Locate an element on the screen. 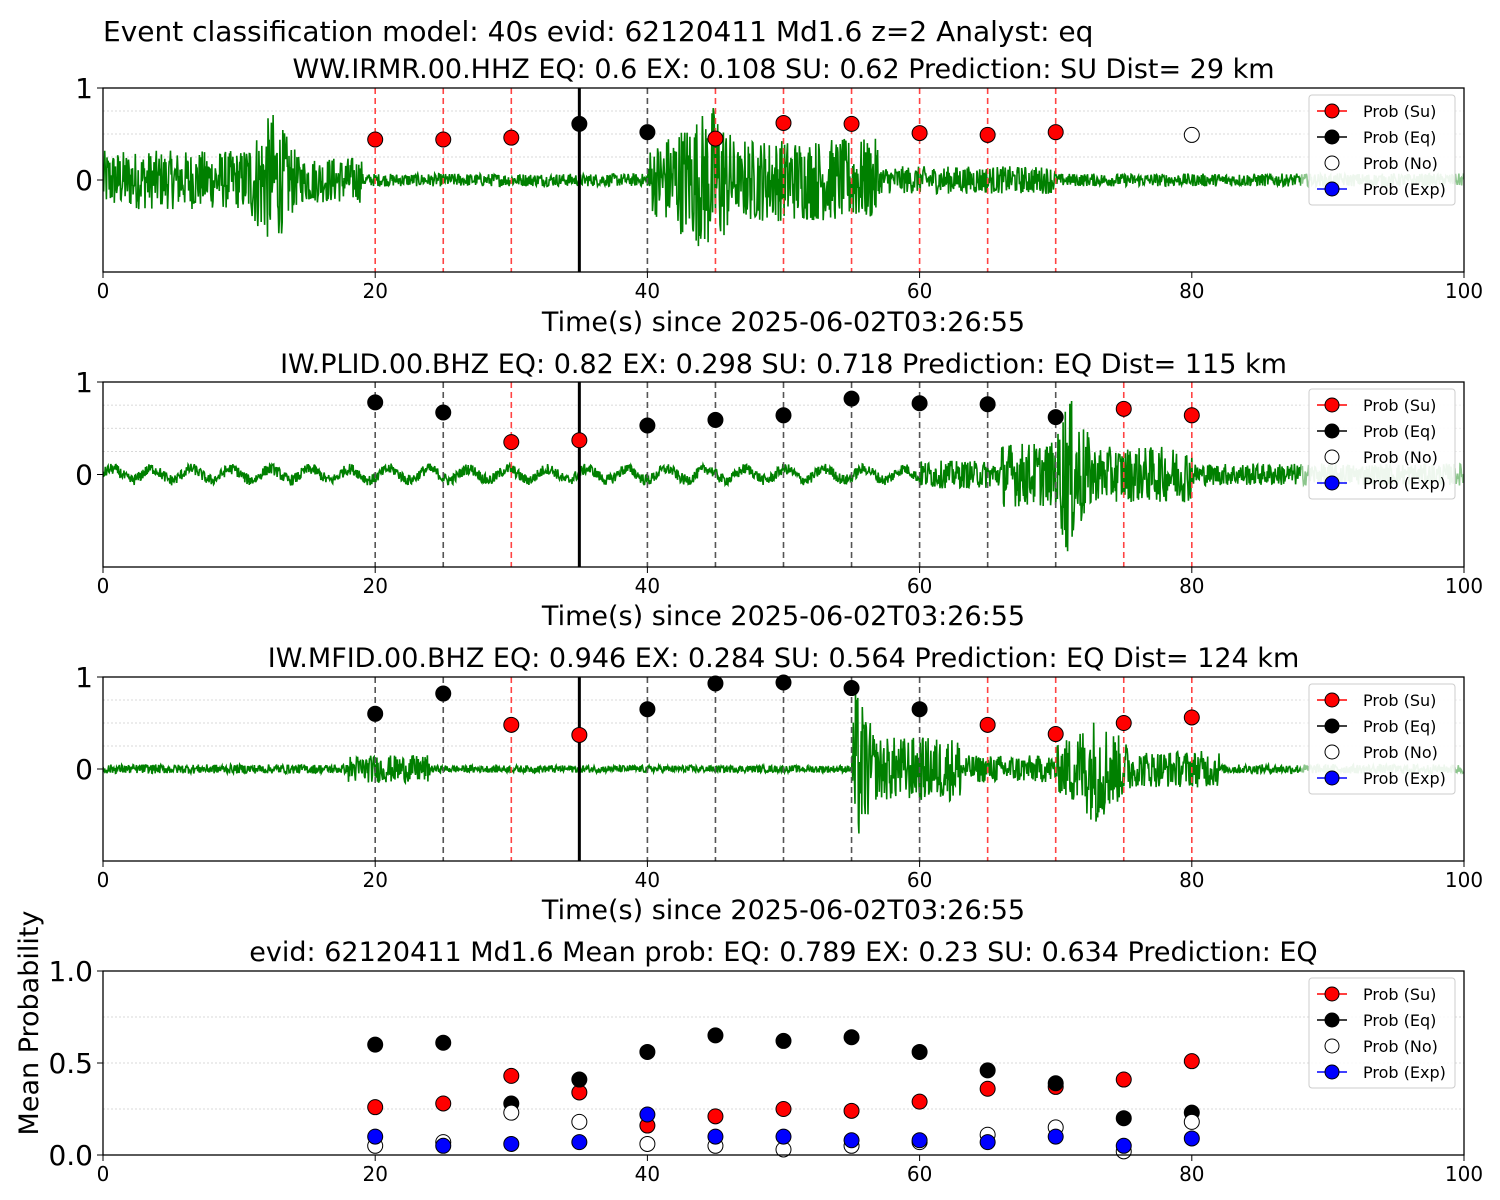  legend-label-su: Prob (Su) is located at coordinates (1399, 405).